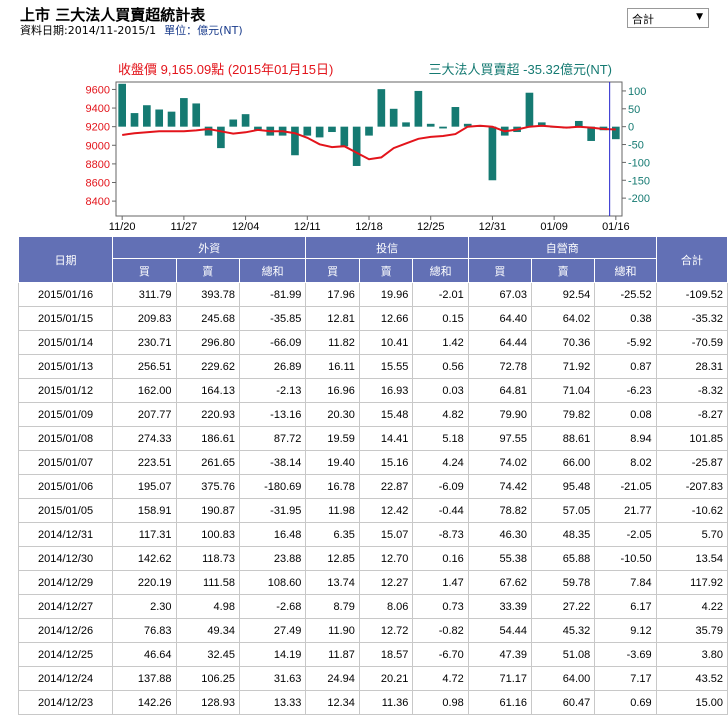 The image size is (728, 715). I want to click on value-cell: 55.38, so click(500, 558).